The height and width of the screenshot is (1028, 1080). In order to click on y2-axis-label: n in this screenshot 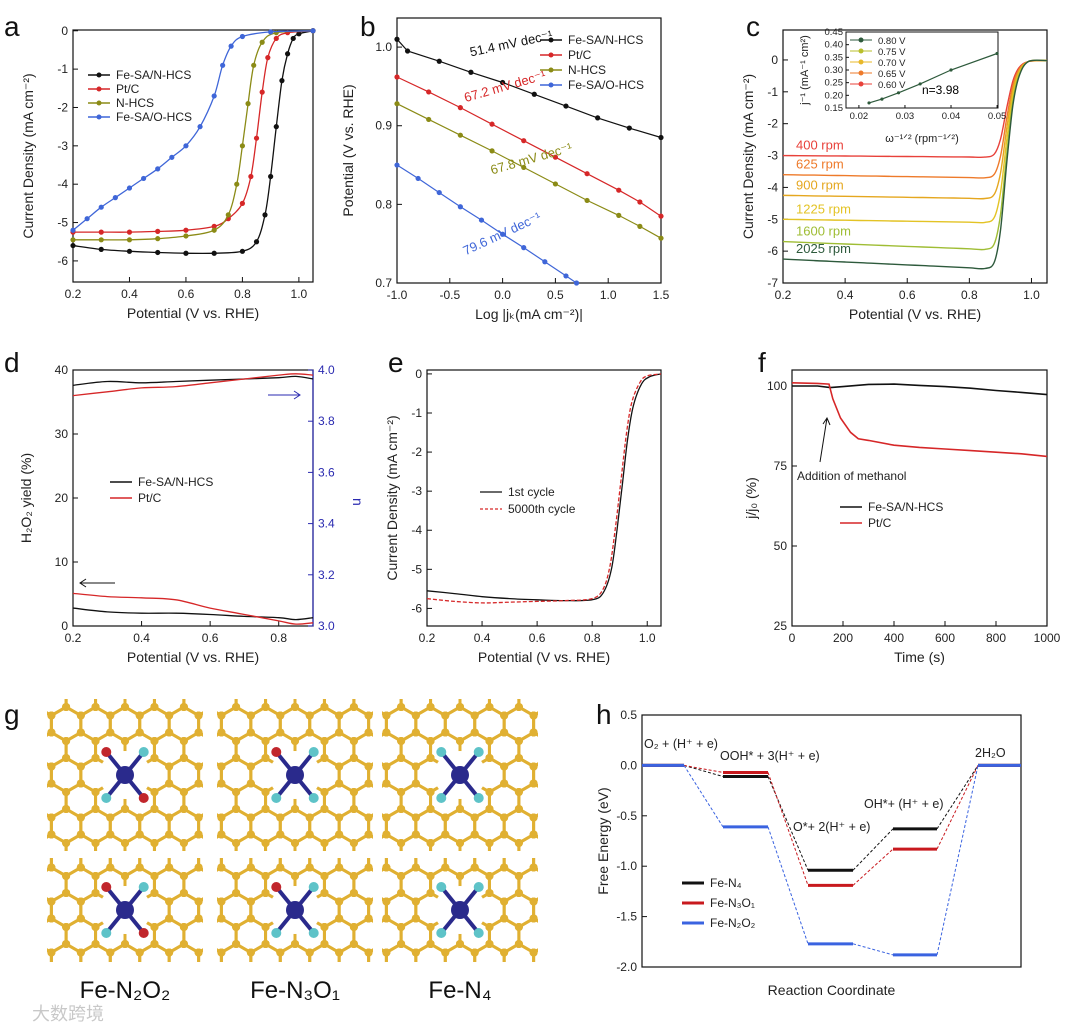, I will do `click(358, 502)`.